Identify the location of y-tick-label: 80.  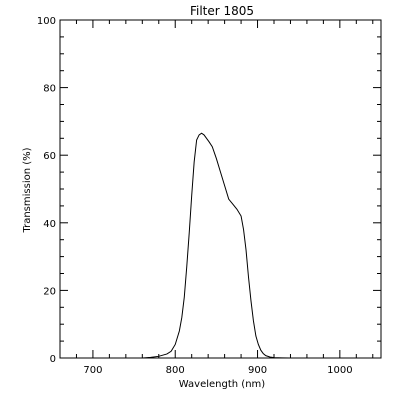
(49, 89).